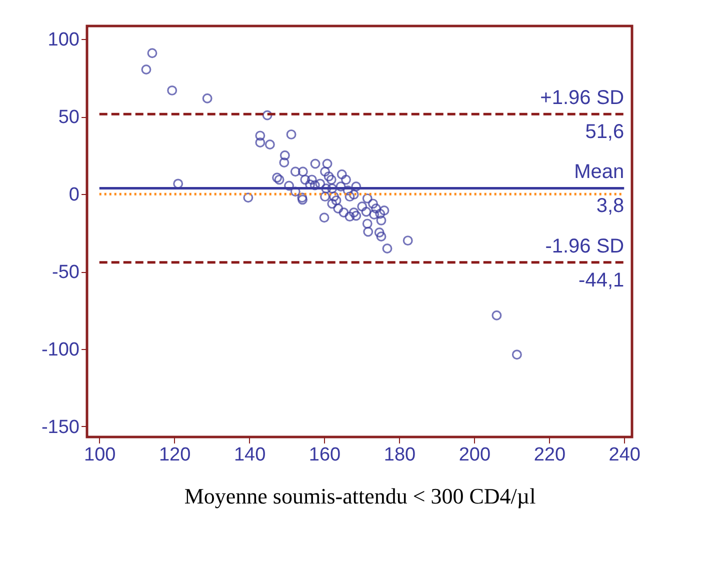 The height and width of the screenshot is (568, 712). What do you see at coordinates (100, 455) in the screenshot?
I see `x-tick-label: 100` at bounding box center [100, 455].